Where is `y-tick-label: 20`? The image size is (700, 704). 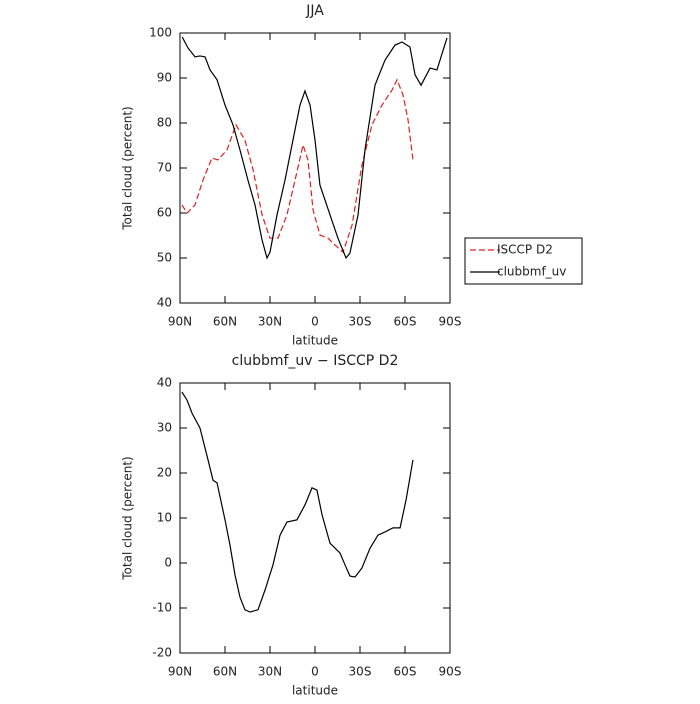 y-tick-label: 20 is located at coordinates (164, 473).